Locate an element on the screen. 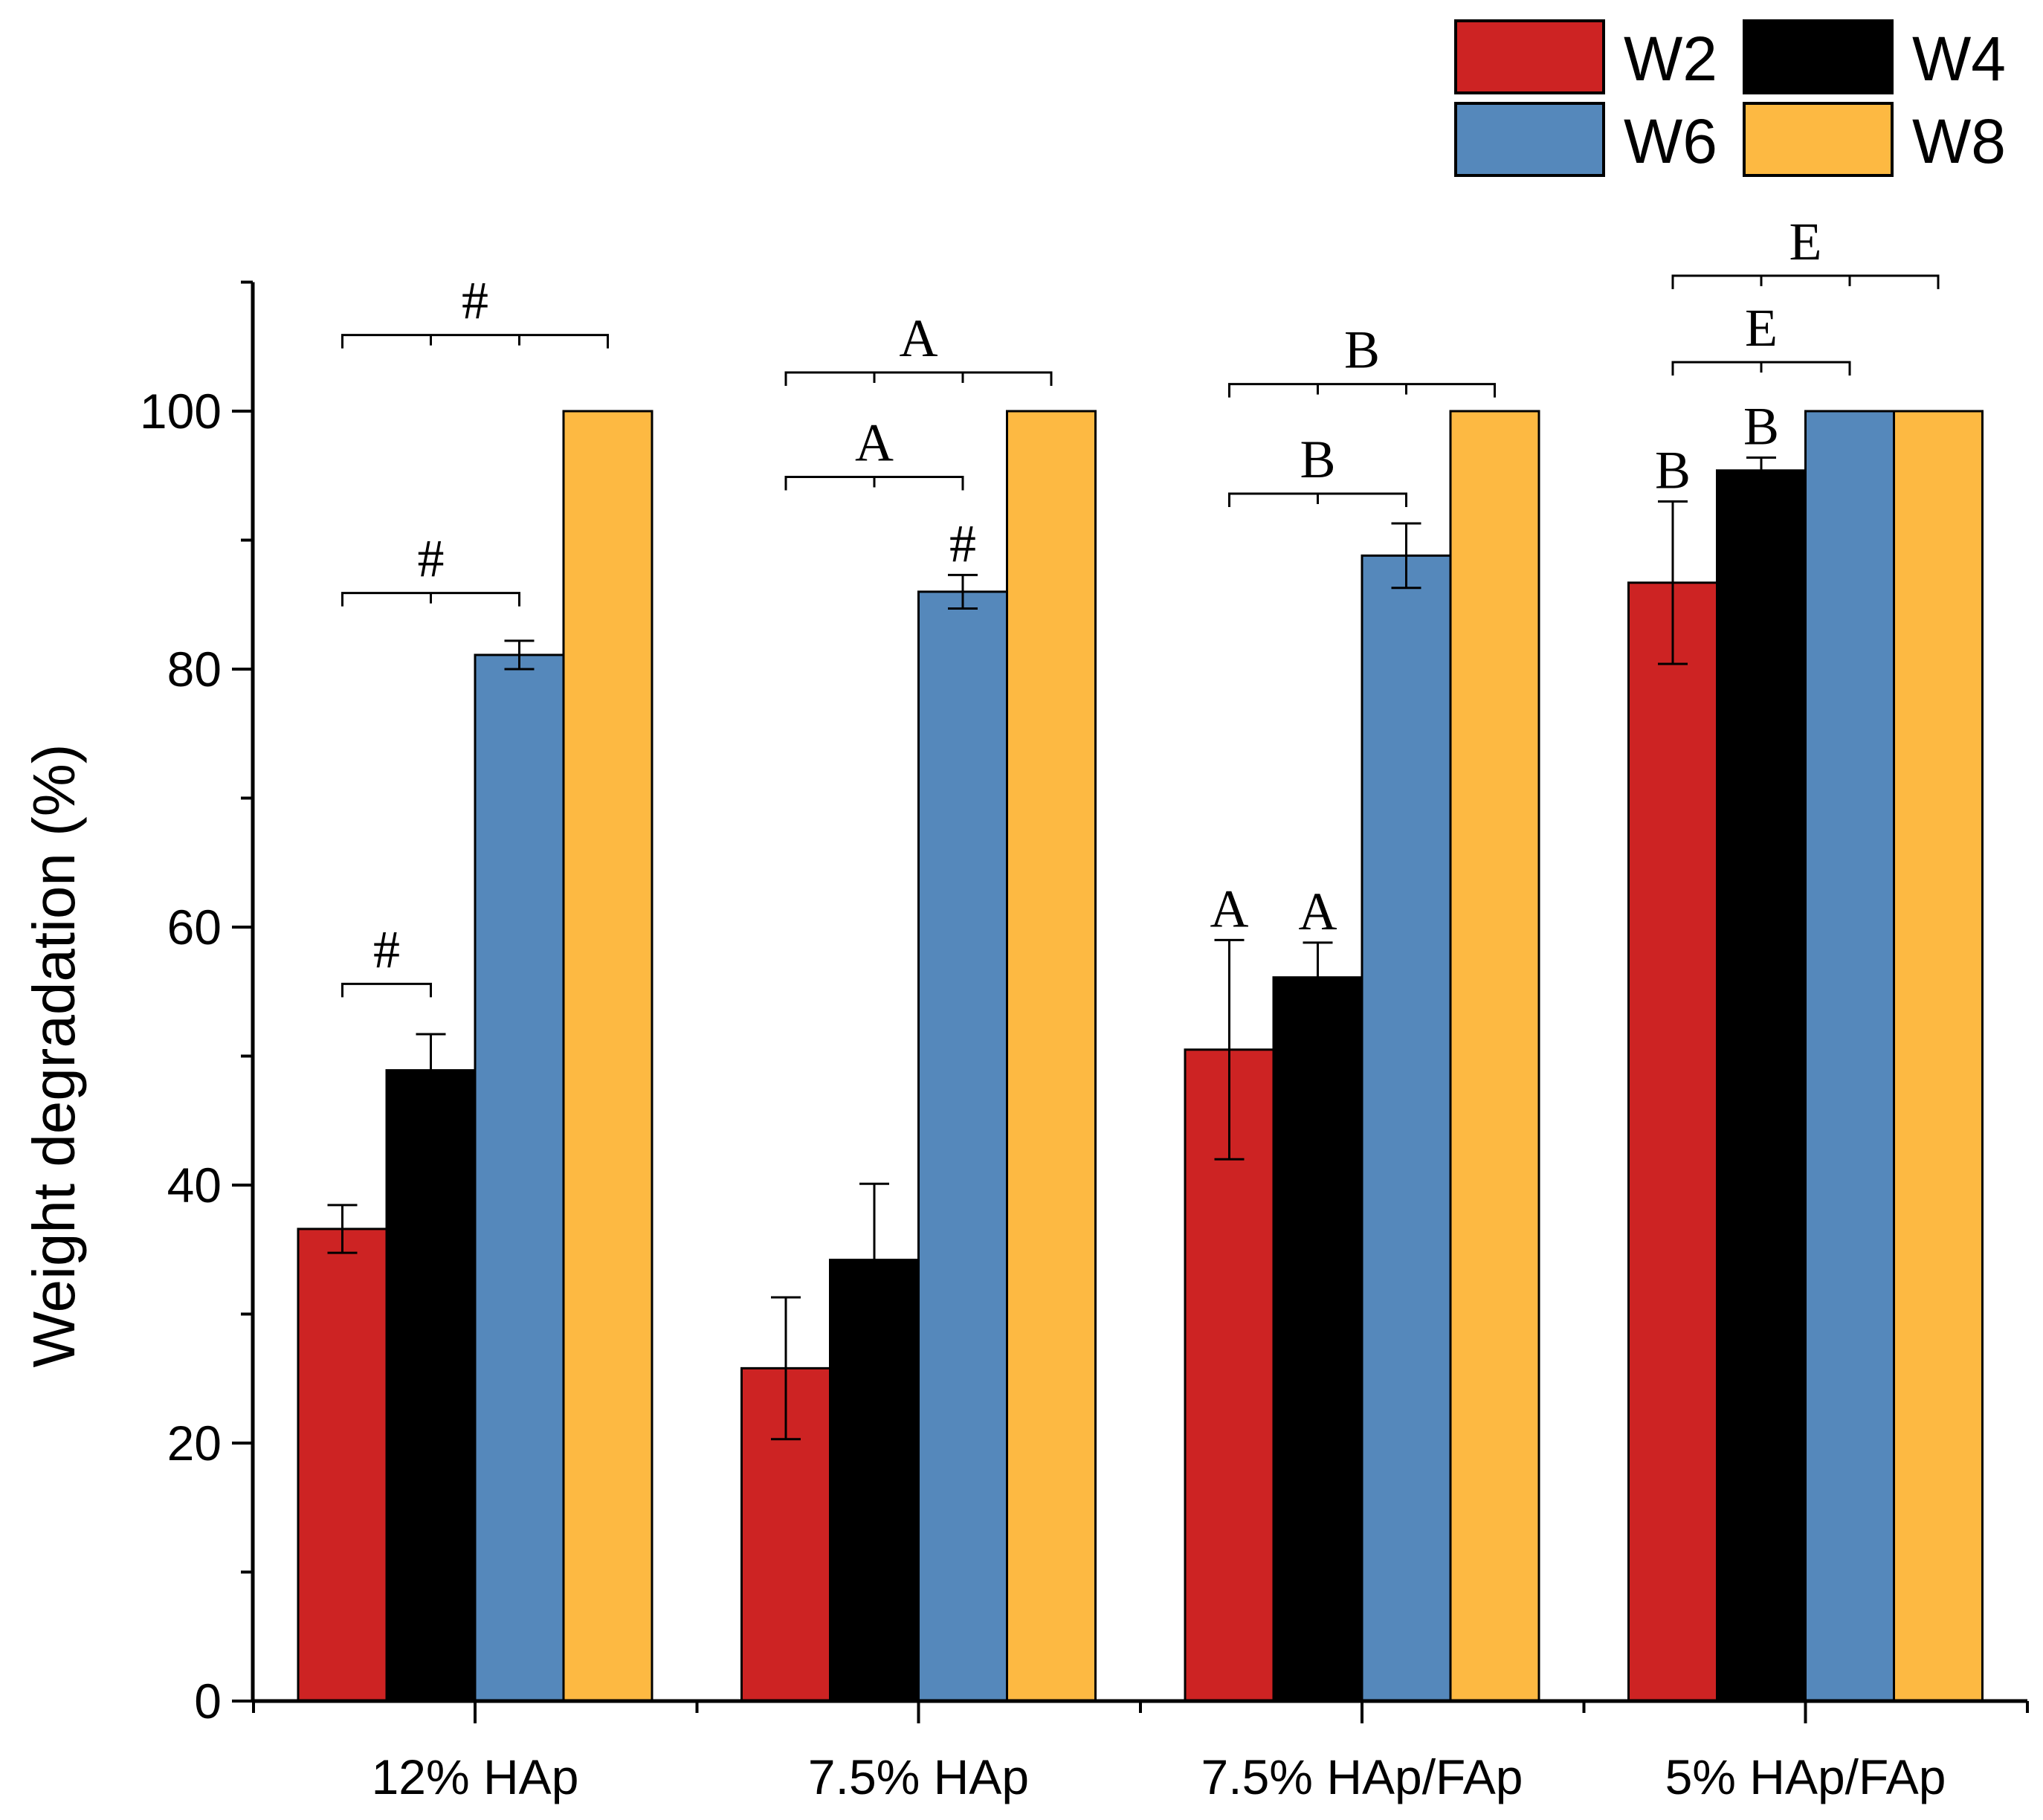  legend-swatch-w8 is located at coordinates (1819, 140).